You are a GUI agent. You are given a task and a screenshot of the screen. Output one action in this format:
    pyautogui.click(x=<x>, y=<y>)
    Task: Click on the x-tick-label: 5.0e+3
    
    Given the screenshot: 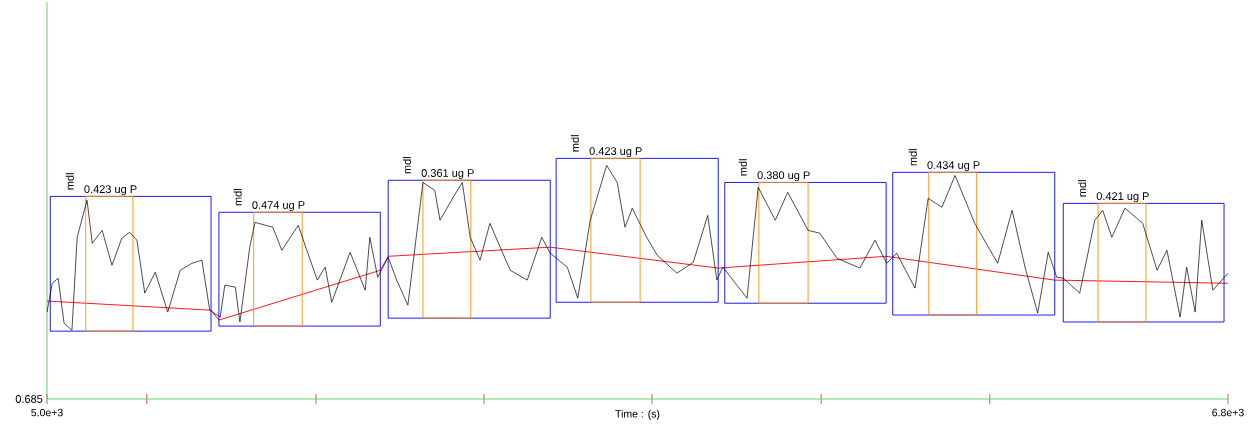 What is the action you would take?
    pyautogui.click(x=47, y=412)
    